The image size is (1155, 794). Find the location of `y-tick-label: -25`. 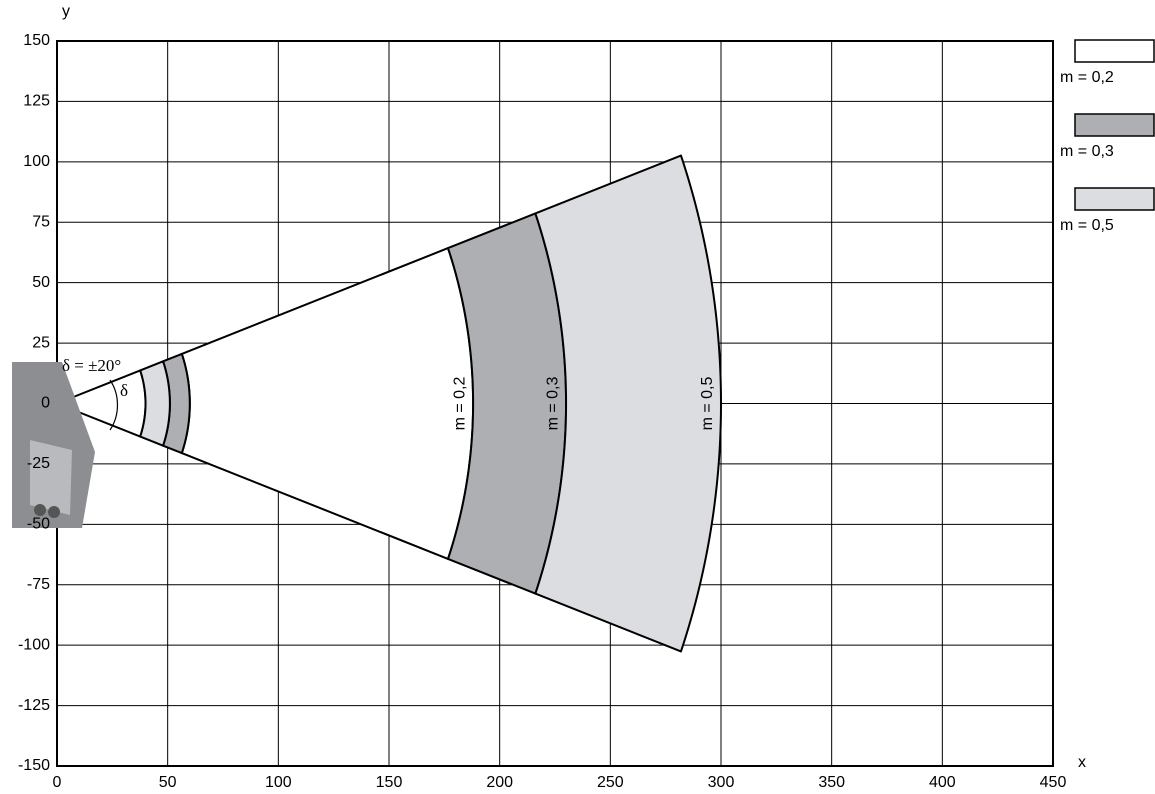

y-tick-label: -25 is located at coordinates (38, 463).